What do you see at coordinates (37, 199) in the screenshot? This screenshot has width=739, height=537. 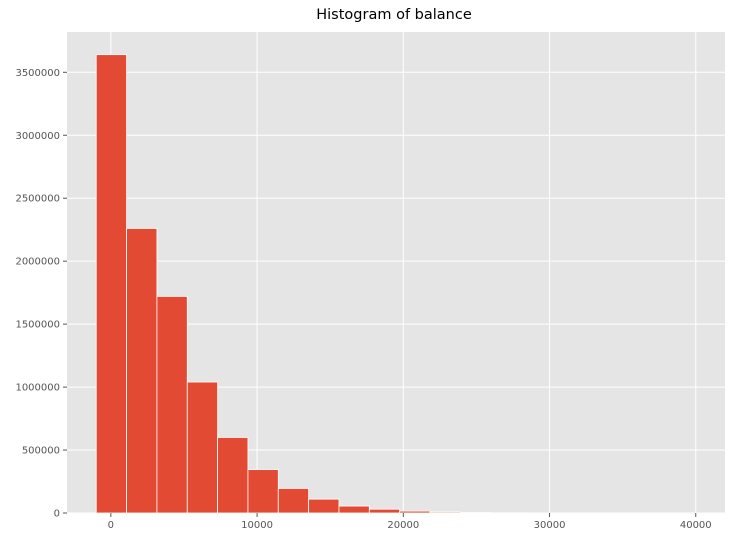 I see `y-tick-label-5: 2500000` at bounding box center [37, 199].